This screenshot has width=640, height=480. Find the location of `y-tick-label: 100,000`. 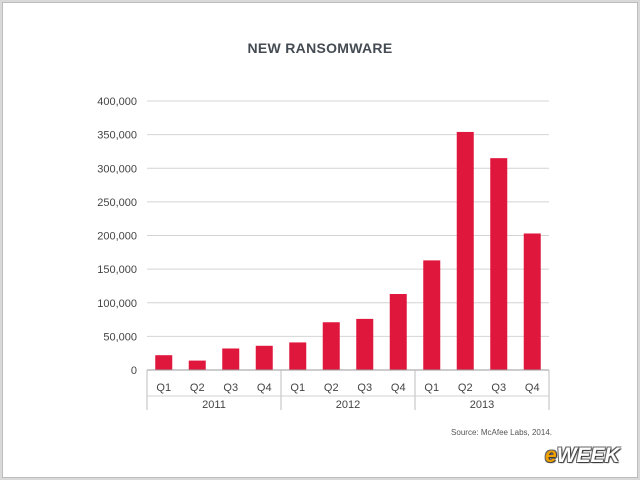

y-tick-label: 100,000 is located at coordinates (117, 304).